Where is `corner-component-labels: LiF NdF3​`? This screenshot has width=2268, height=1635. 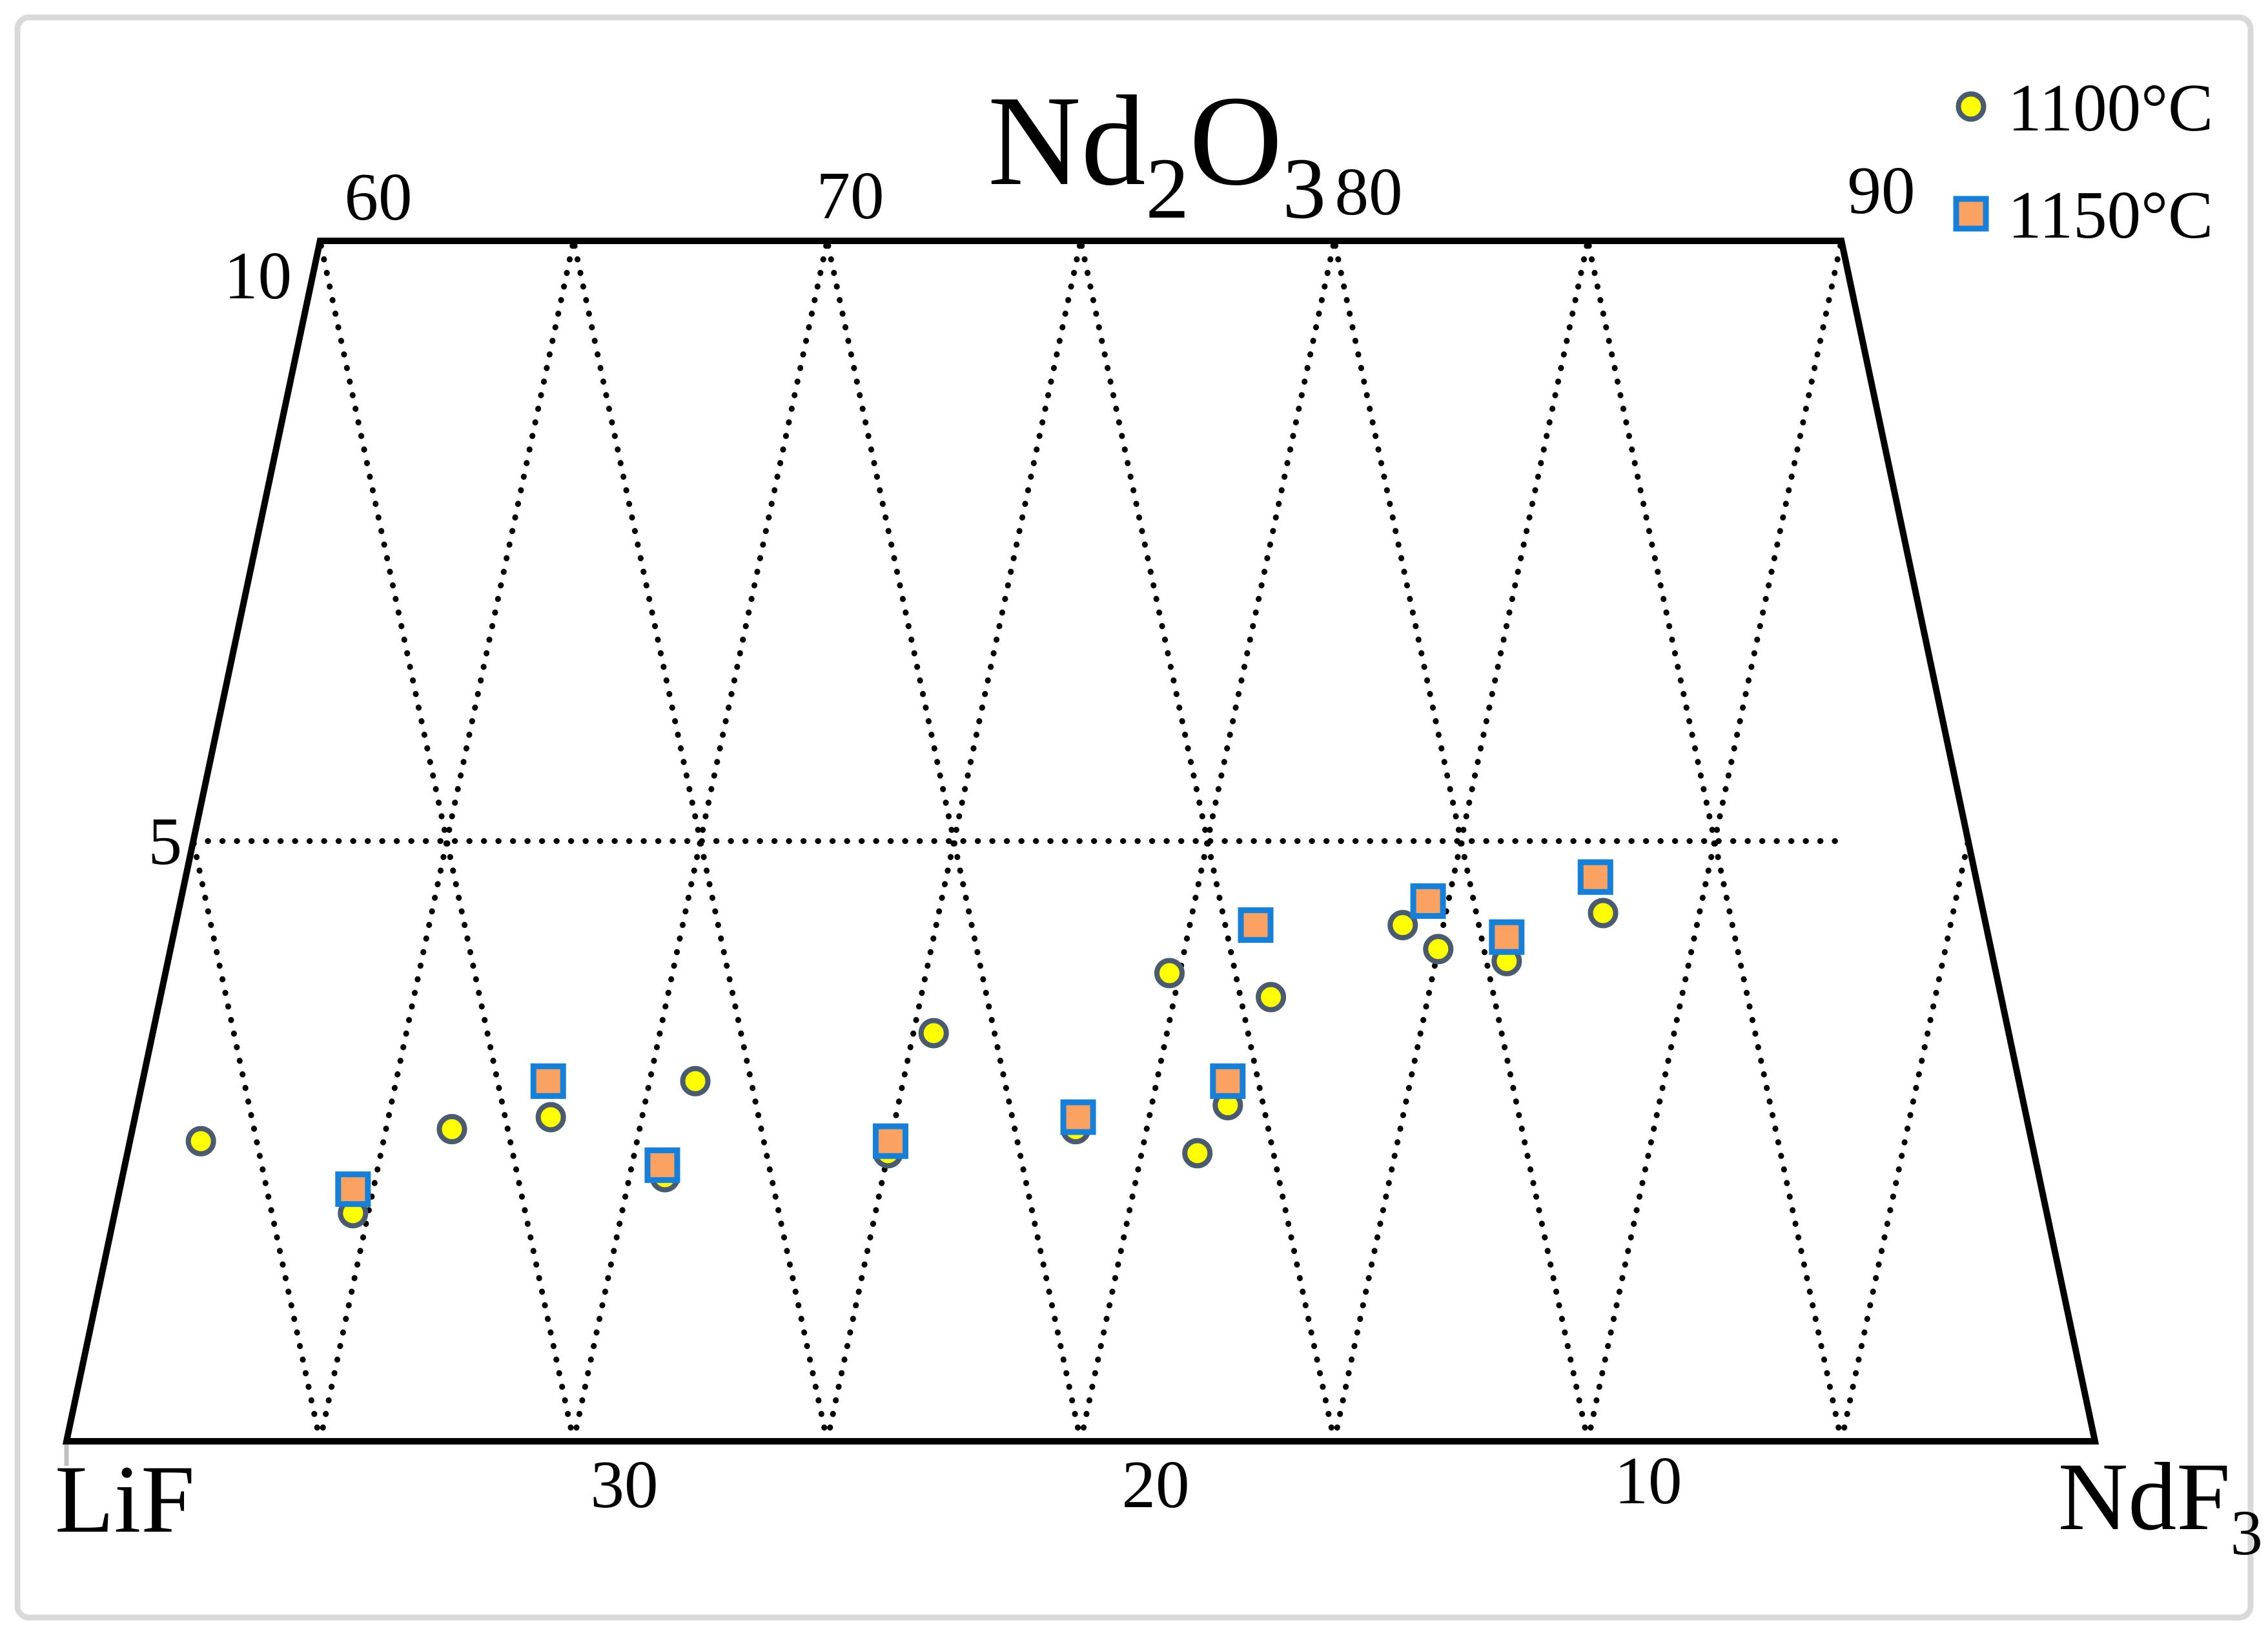 corner-component-labels: LiF NdF3​ is located at coordinates (1159, 1506).